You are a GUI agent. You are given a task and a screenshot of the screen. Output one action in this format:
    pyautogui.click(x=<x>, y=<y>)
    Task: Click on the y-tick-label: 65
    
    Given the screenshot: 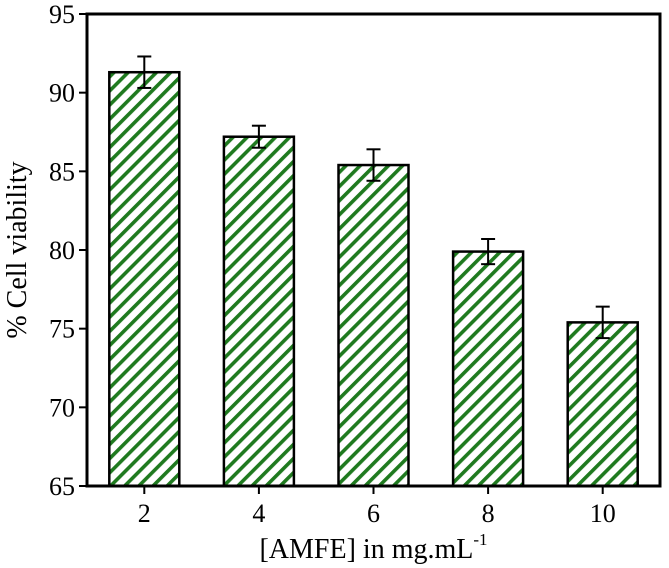 What is the action you would take?
    pyautogui.click(x=62, y=486)
    